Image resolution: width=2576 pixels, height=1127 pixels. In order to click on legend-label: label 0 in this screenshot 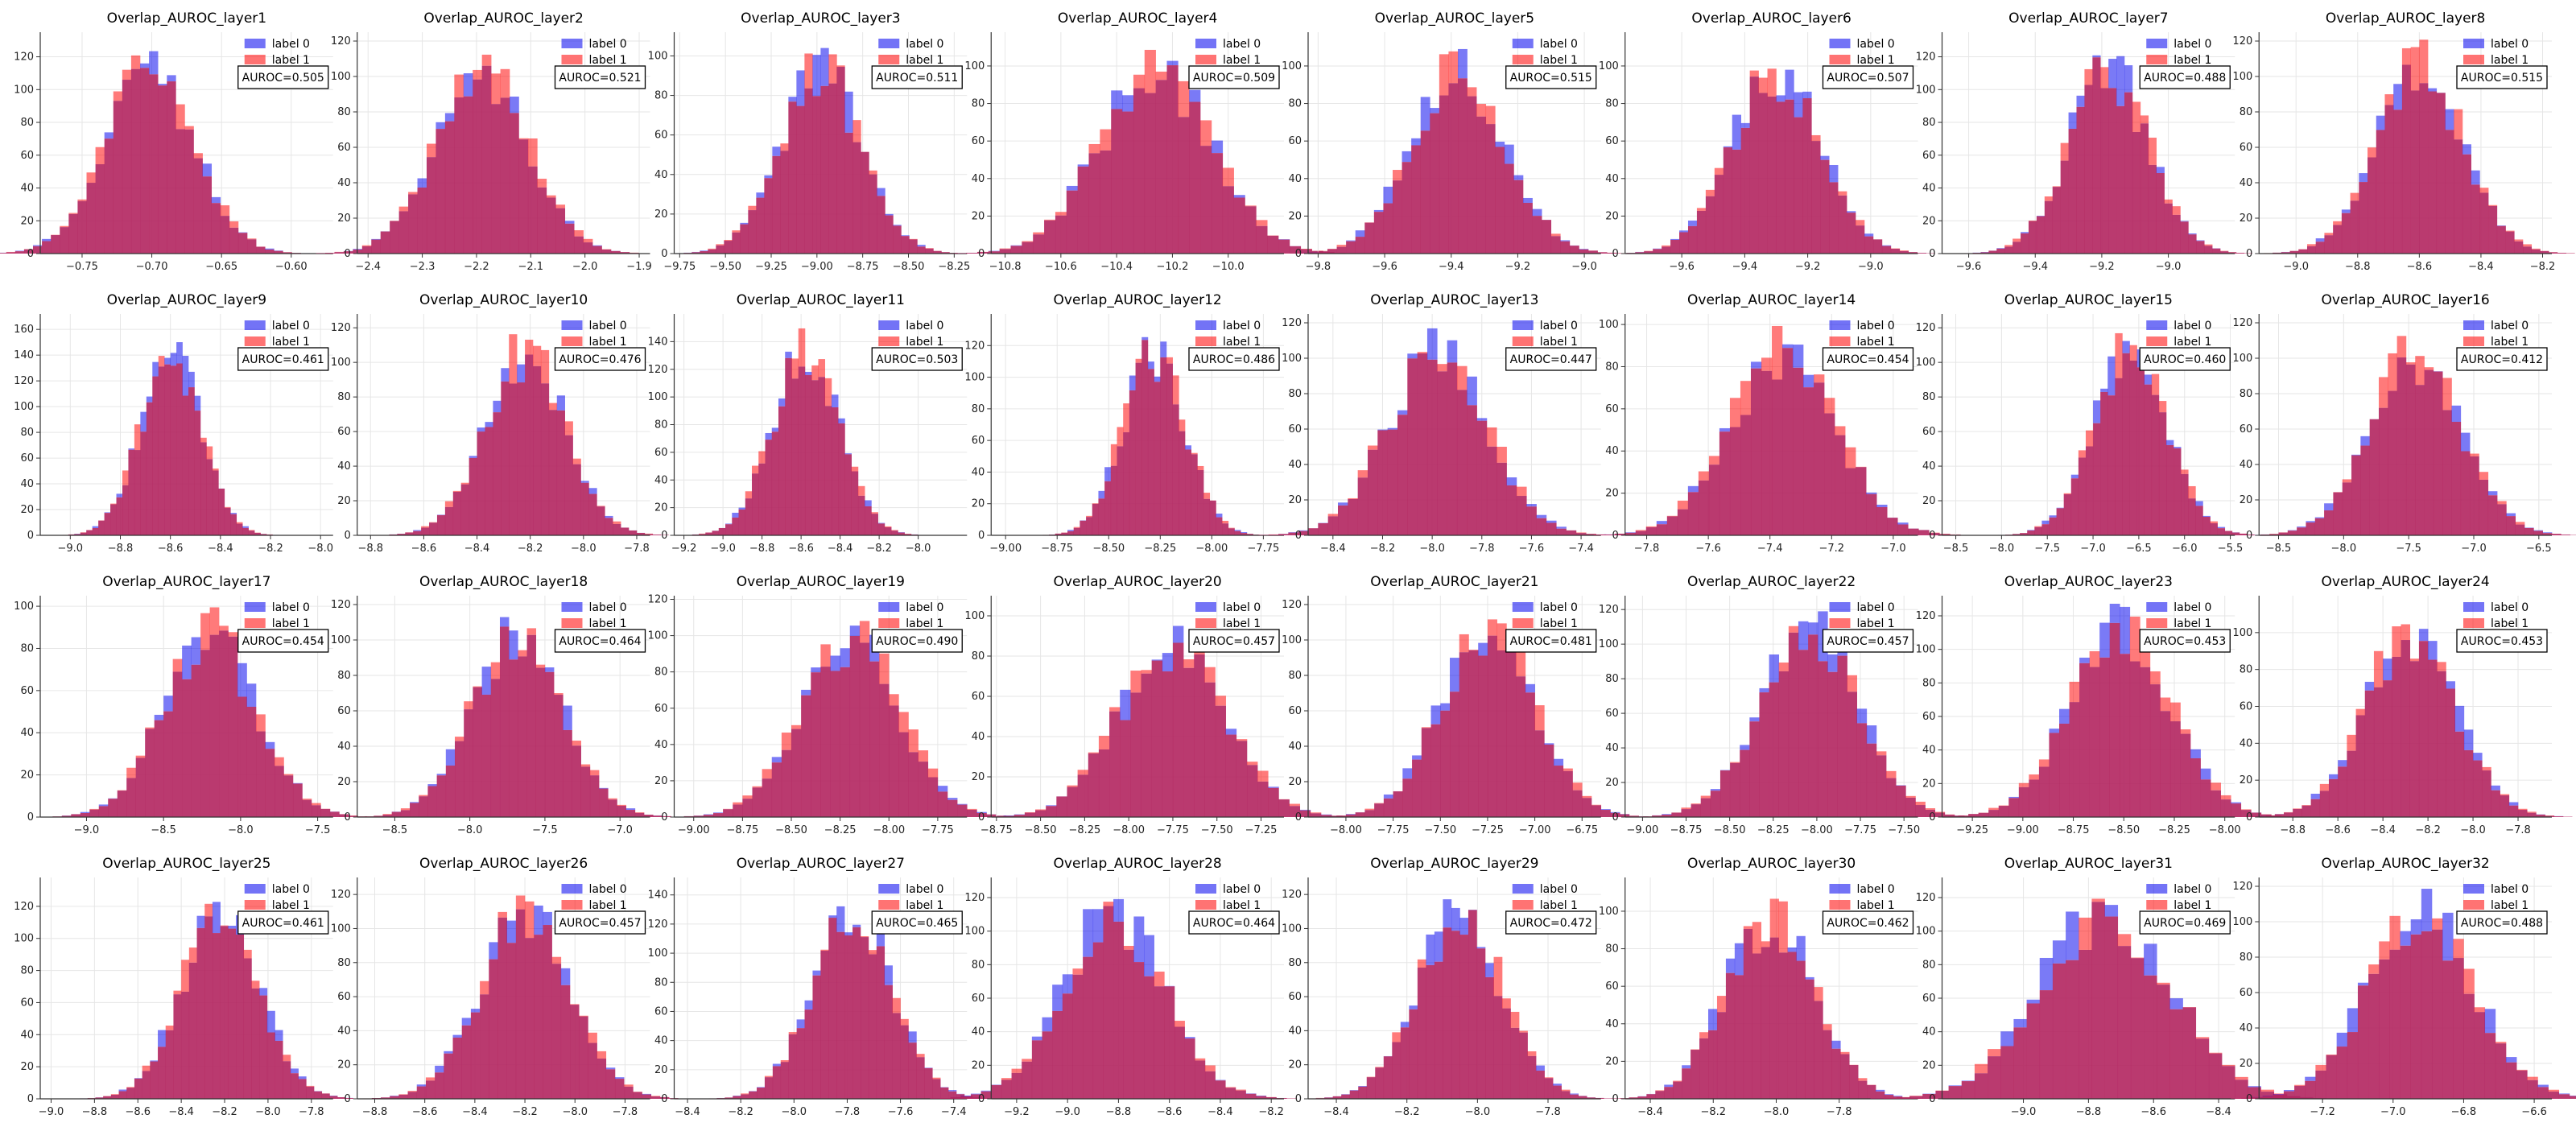, I will do `click(2510, 44)`.